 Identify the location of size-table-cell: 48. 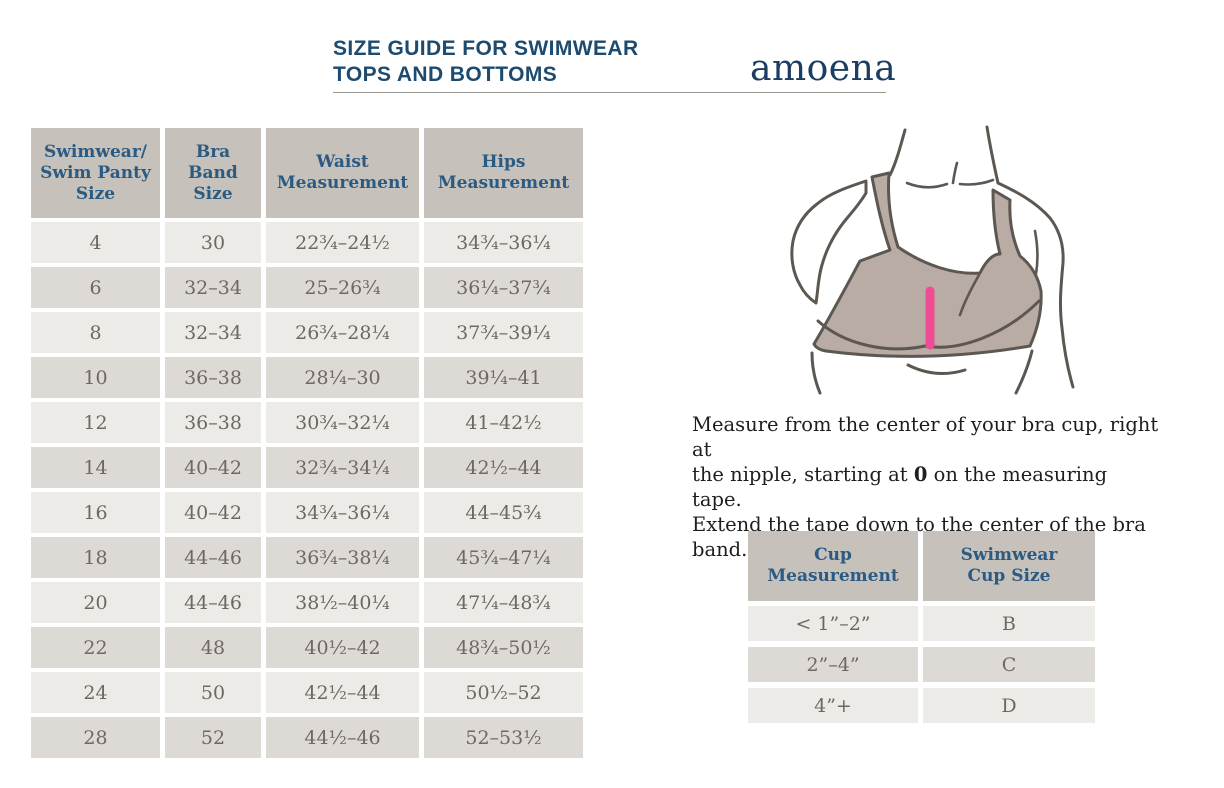
(213, 647).